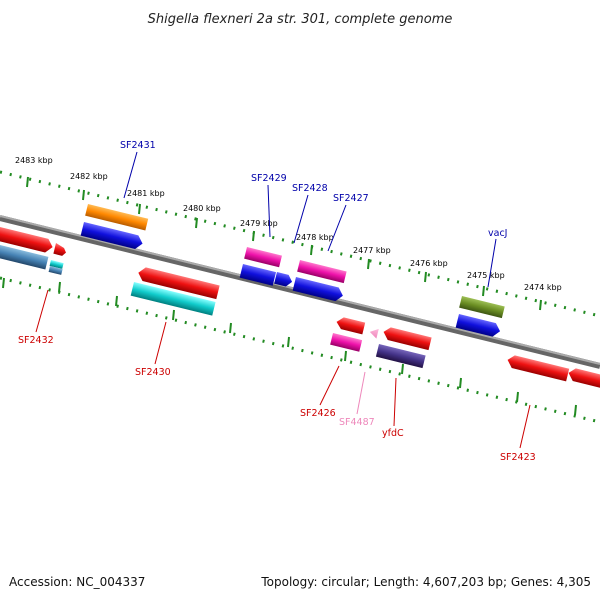 Image resolution: width=600 pixels, height=600 pixels. Describe the element at coordinates (146, 193) in the screenshot. I see `ruler-label-2481: 2481 kbp` at that location.